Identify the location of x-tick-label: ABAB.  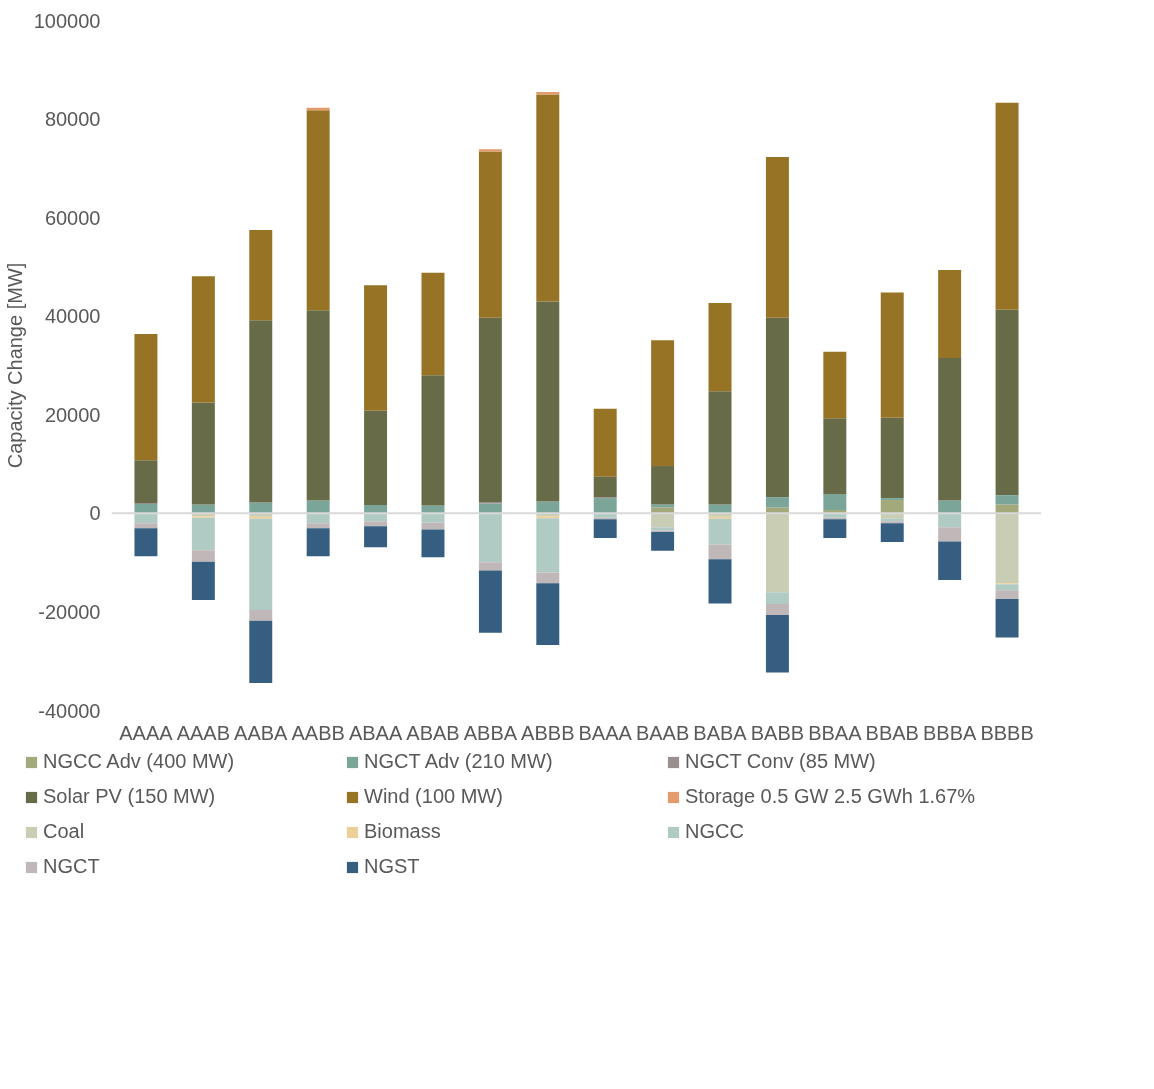
(433, 732).